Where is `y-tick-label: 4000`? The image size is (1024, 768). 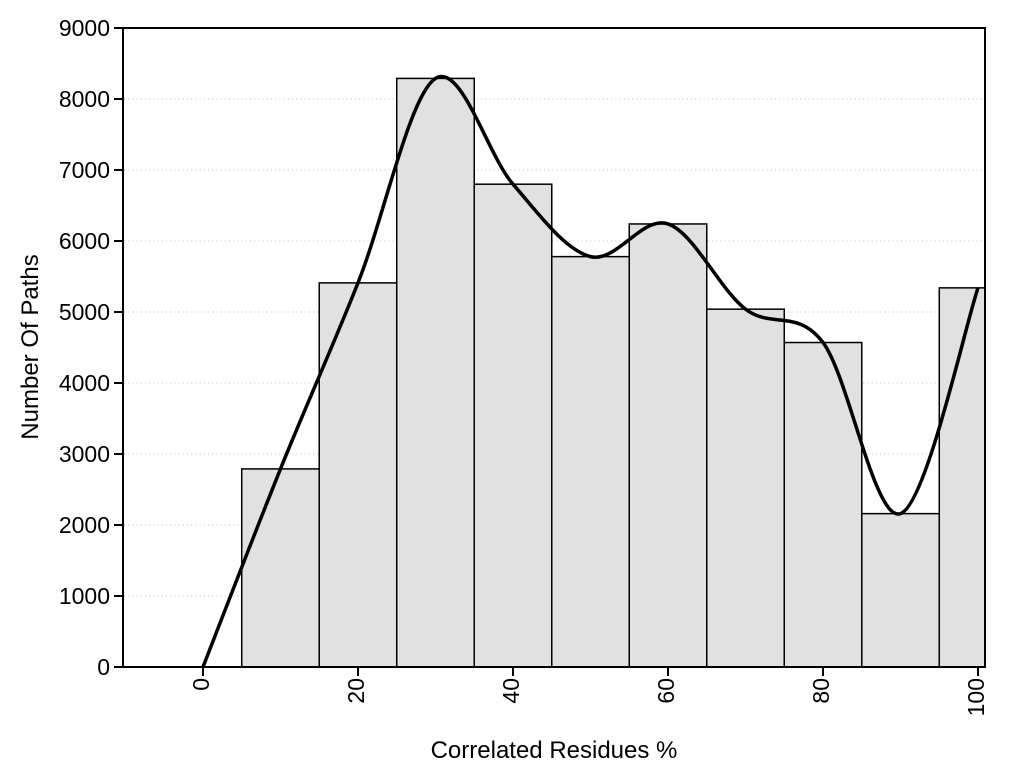
y-tick-label: 4000 is located at coordinates (84, 383).